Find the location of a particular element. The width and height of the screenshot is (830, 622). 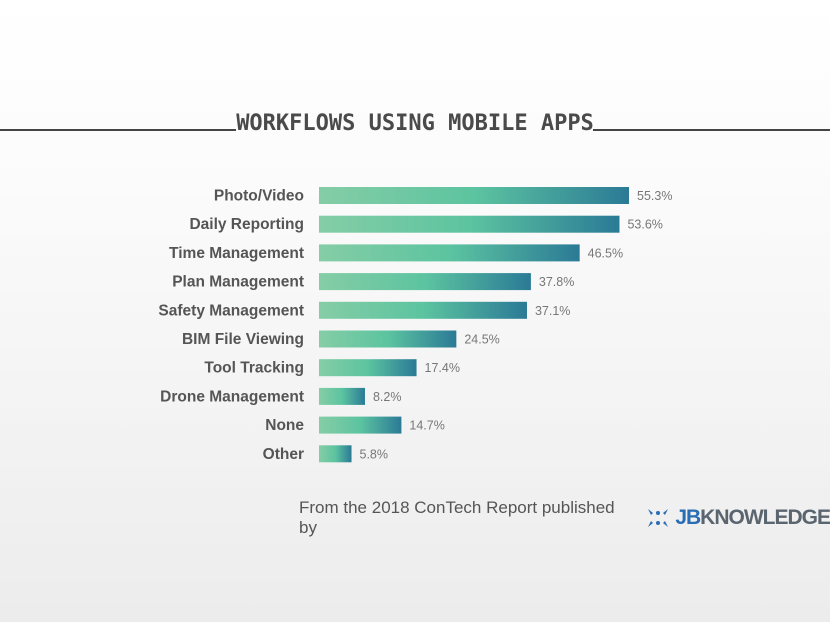

title-rule-right is located at coordinates (711, 130).